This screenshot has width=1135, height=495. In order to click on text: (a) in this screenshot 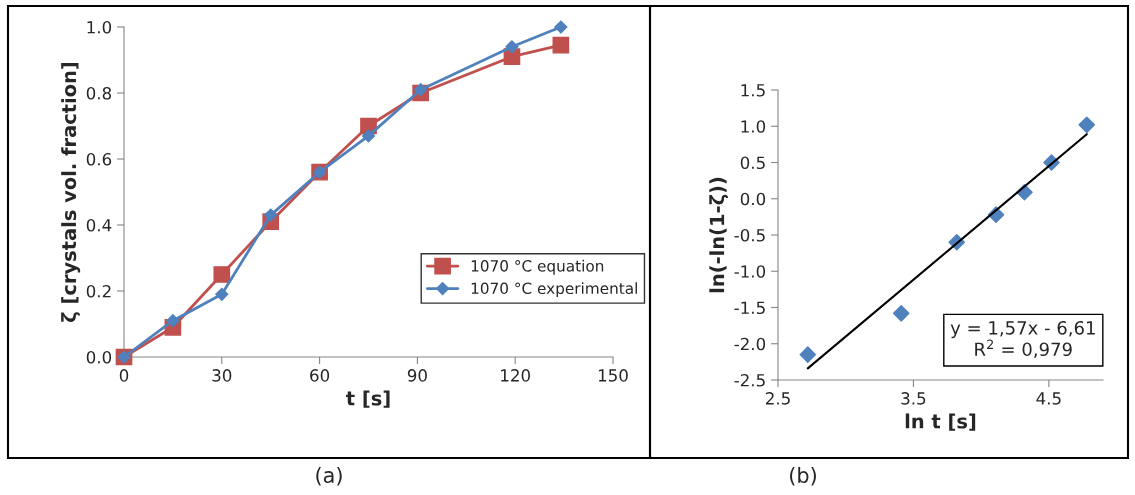, I will do `click(329, 476)`.